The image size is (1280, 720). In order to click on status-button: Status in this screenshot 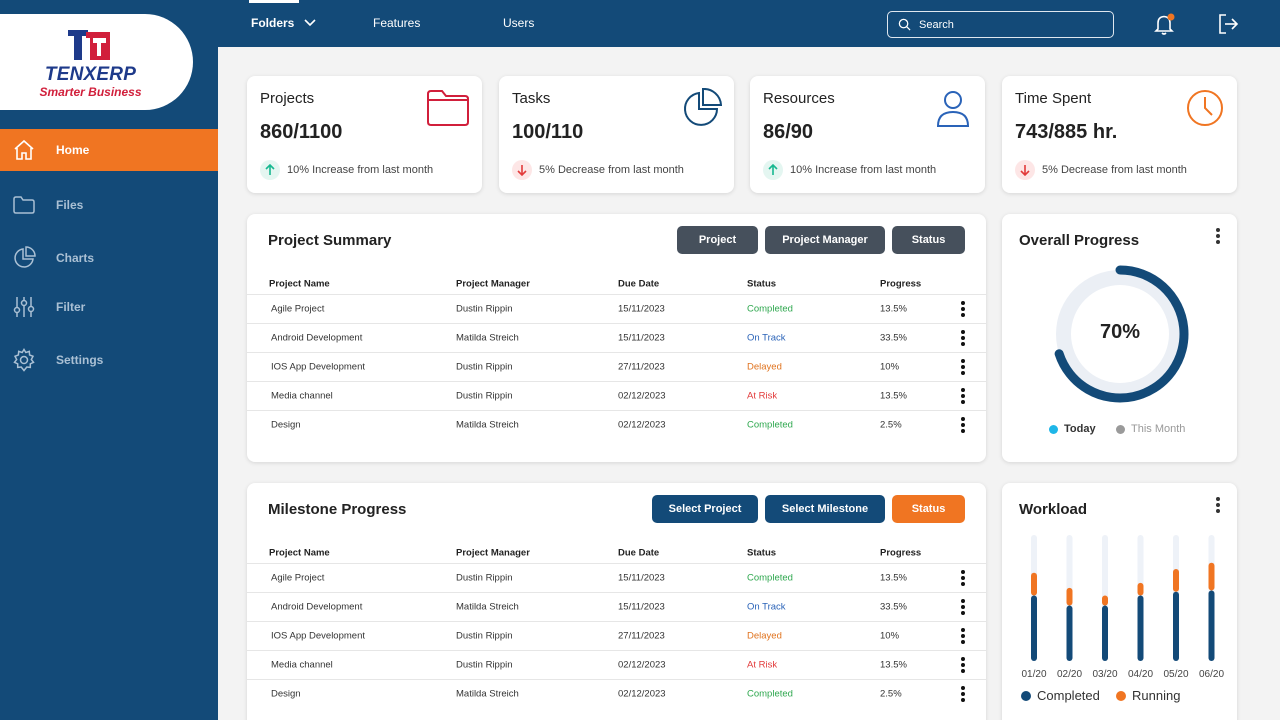, I will do `click(928, 509)`.